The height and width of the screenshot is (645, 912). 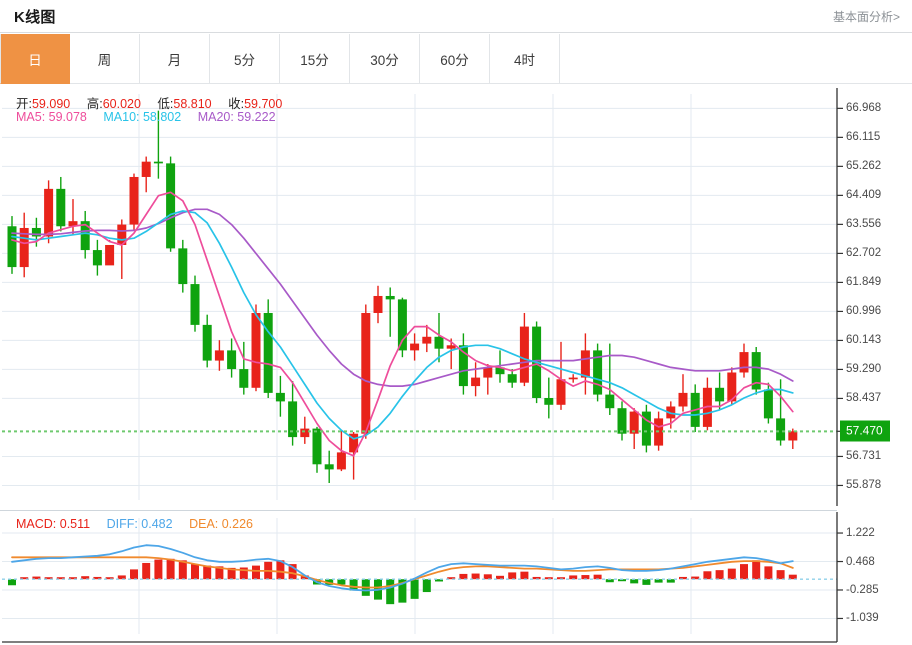 I want to click on tab-period-4: 15分, so click(x=315, y=59).